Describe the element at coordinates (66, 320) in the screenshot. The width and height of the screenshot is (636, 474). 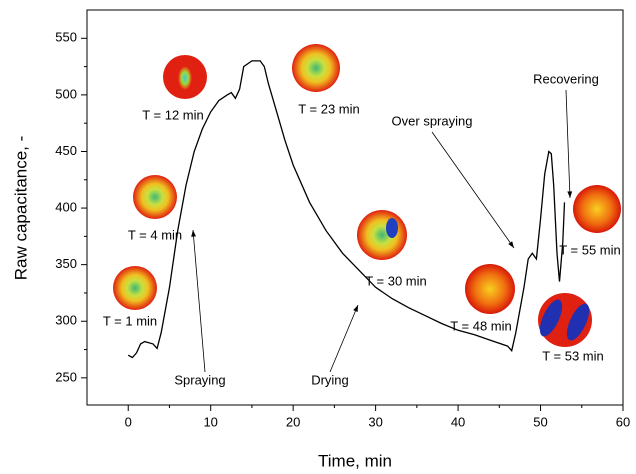
I see `y-tick-label: 300` at that location.